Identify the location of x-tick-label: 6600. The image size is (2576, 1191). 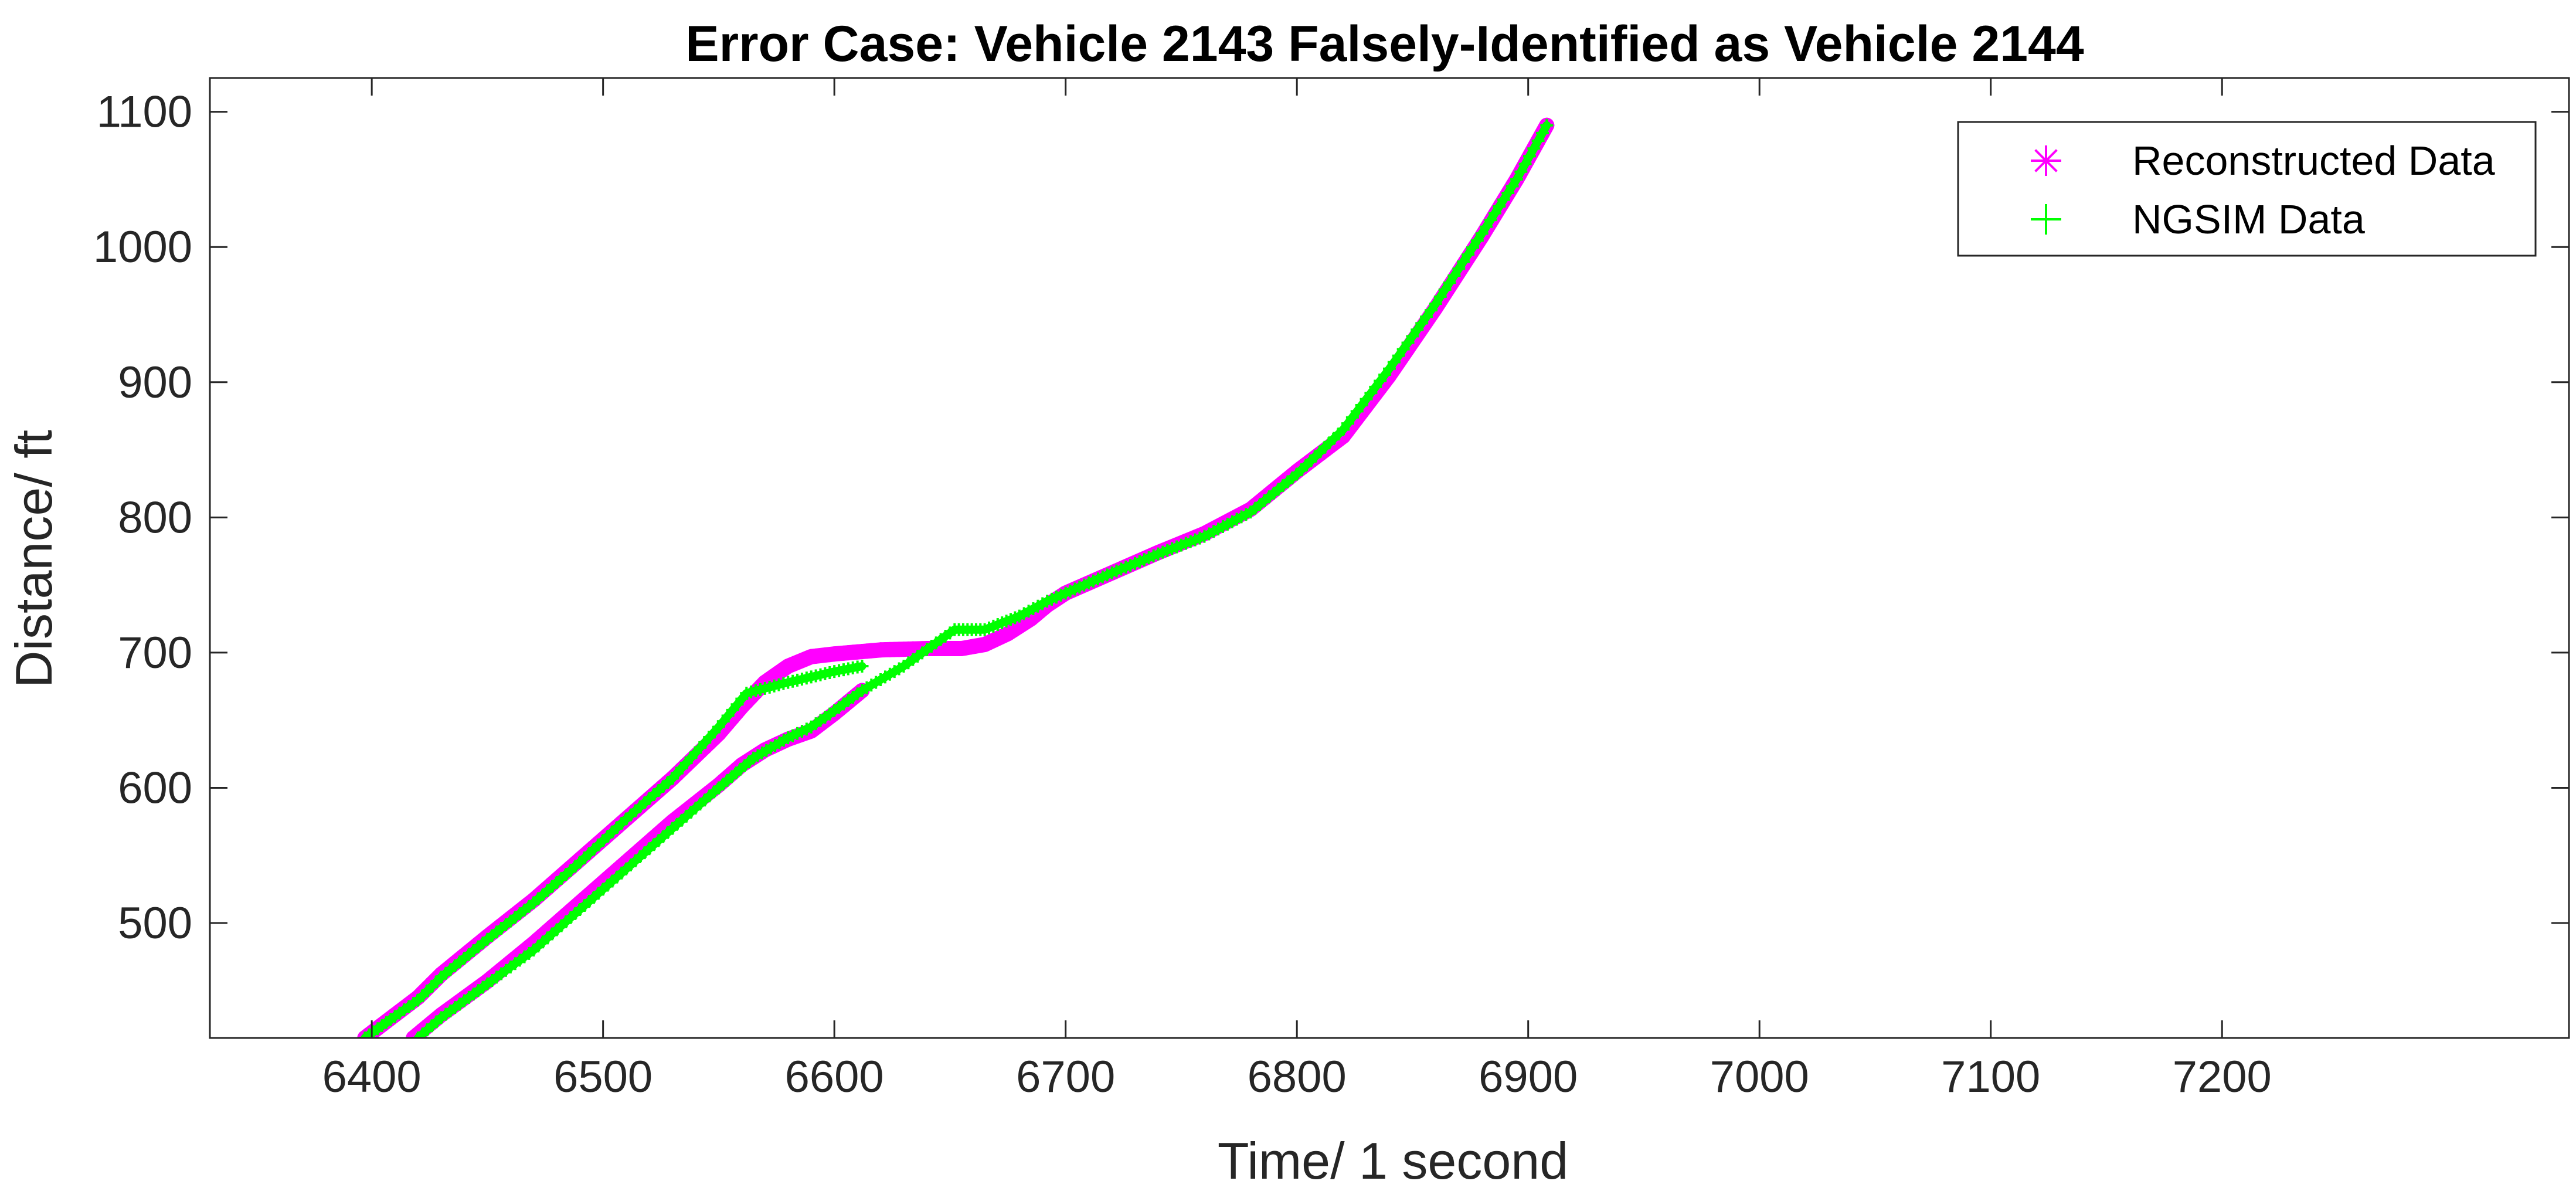
(835, 1077).